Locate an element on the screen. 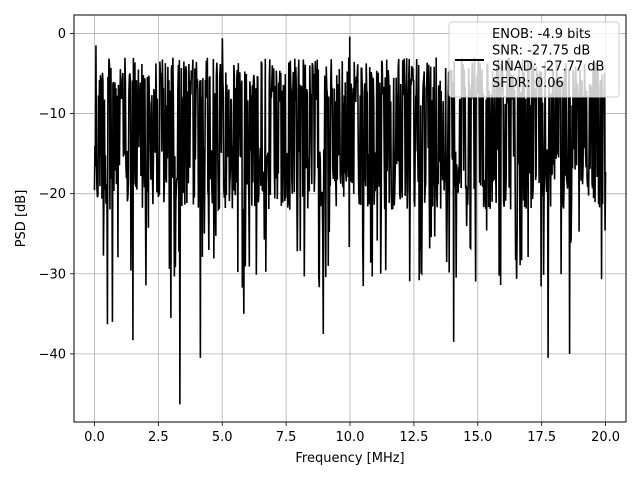 The height and width of the screenshot is (480, 640). x-axis-label: Frequency [MHz] is located at coordinates (349, 458).